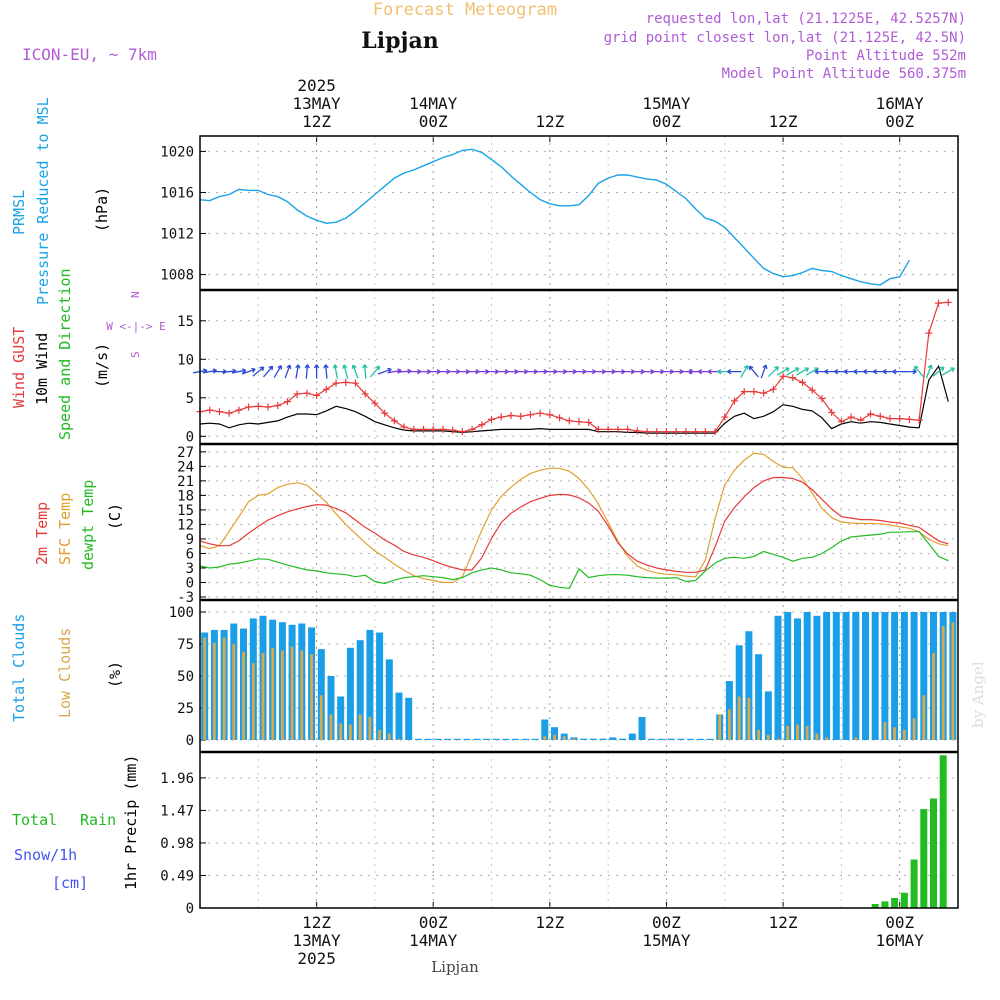 The image size is (1000, 1000). Describe the element at coordinates (135, 354) in the screenshot. I see `compass-s-label: S` at that location.